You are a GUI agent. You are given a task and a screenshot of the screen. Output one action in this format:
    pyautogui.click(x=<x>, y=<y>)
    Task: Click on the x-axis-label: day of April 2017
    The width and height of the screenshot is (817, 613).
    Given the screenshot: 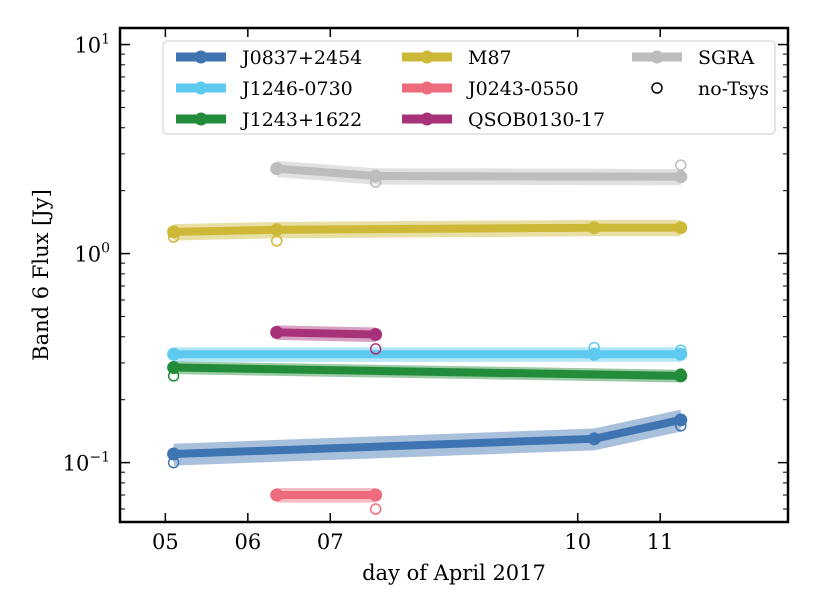 What is the action you would take?
    pyautogui.click(x=454, y=573)
    